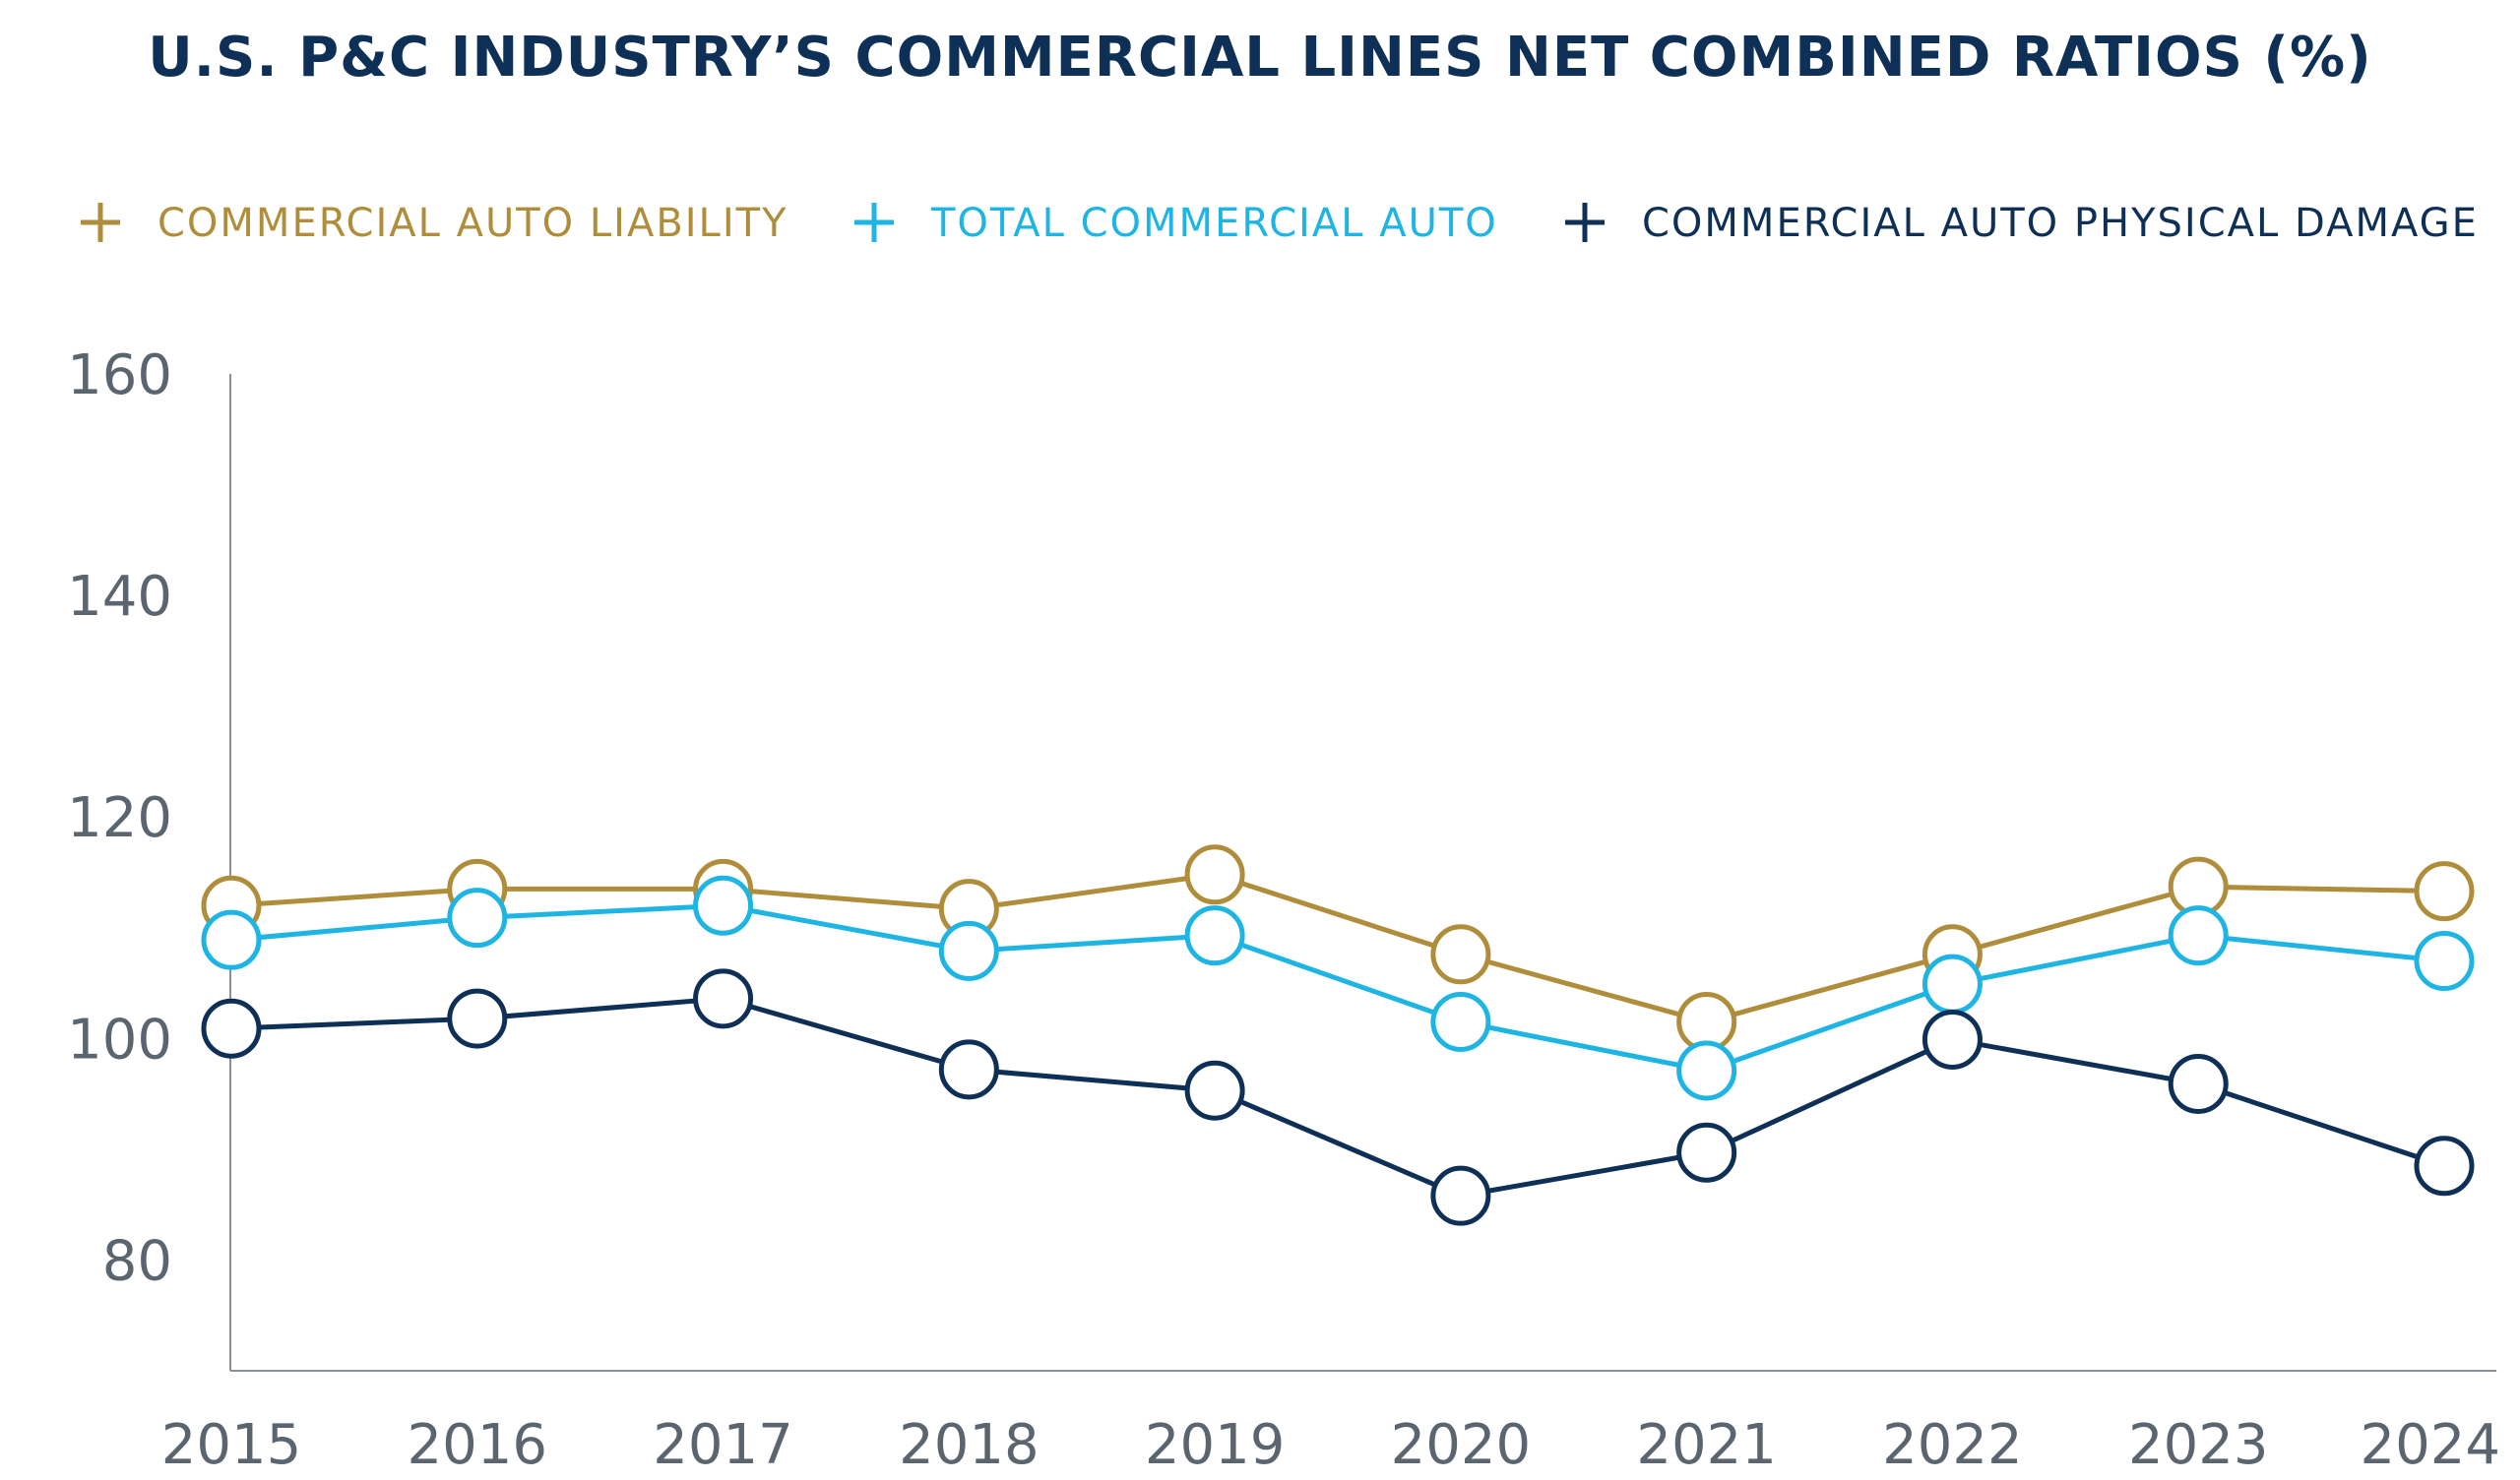  Describe the element at coordinates (137, 1261) in the screenshot. I see `y-tick-label: 80` at that location.